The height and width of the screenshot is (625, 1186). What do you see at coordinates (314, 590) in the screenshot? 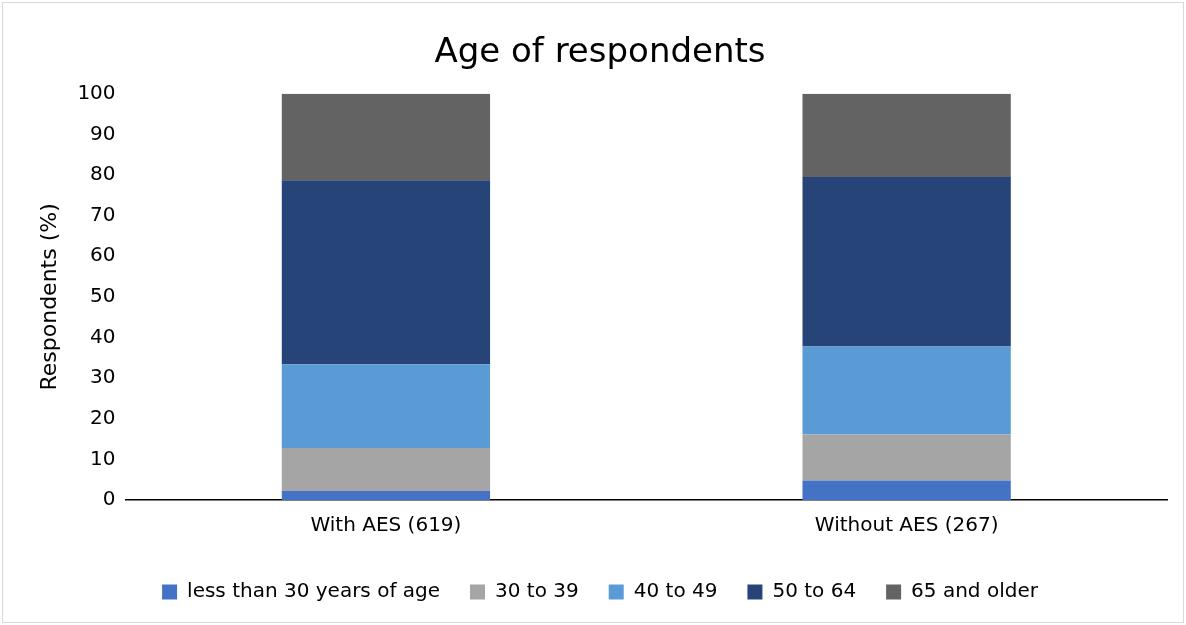
I see `legend-label: less than 30 years of age` at bounding box center [314, 590].